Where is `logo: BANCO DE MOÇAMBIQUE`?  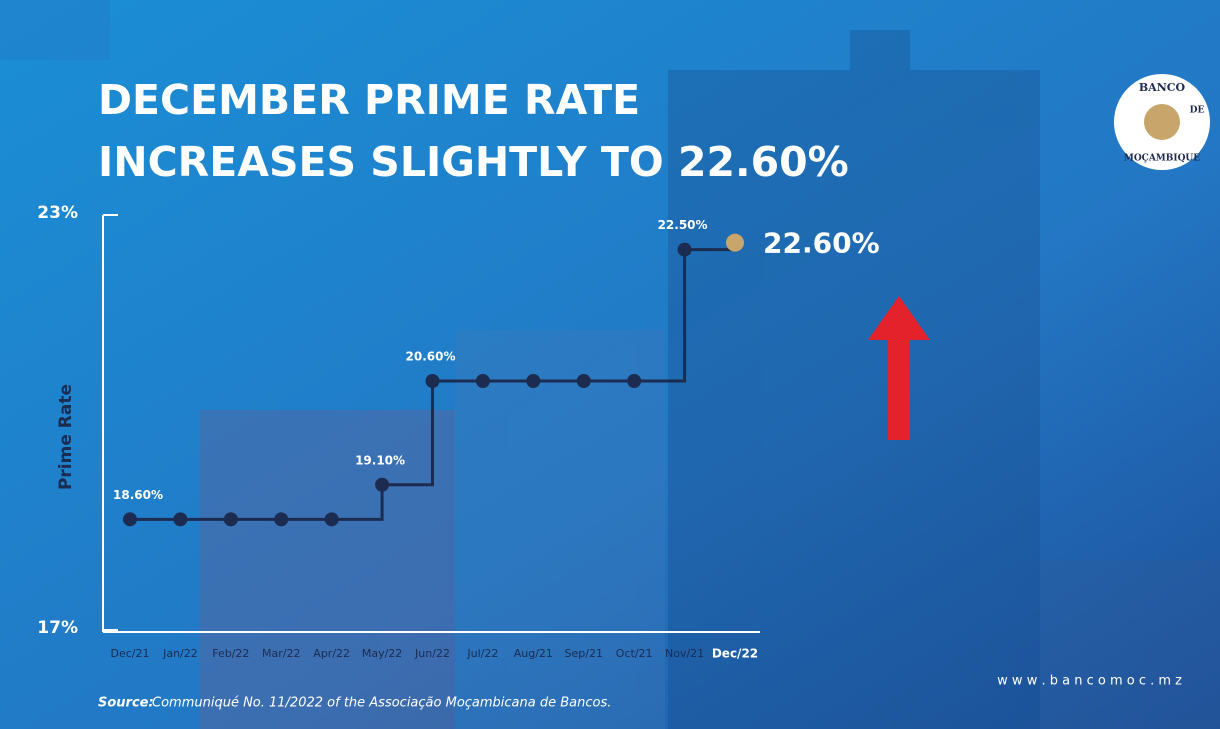
logo: BANCO DE MOÇAMBIQUE is located at coordinates (1162, 122).